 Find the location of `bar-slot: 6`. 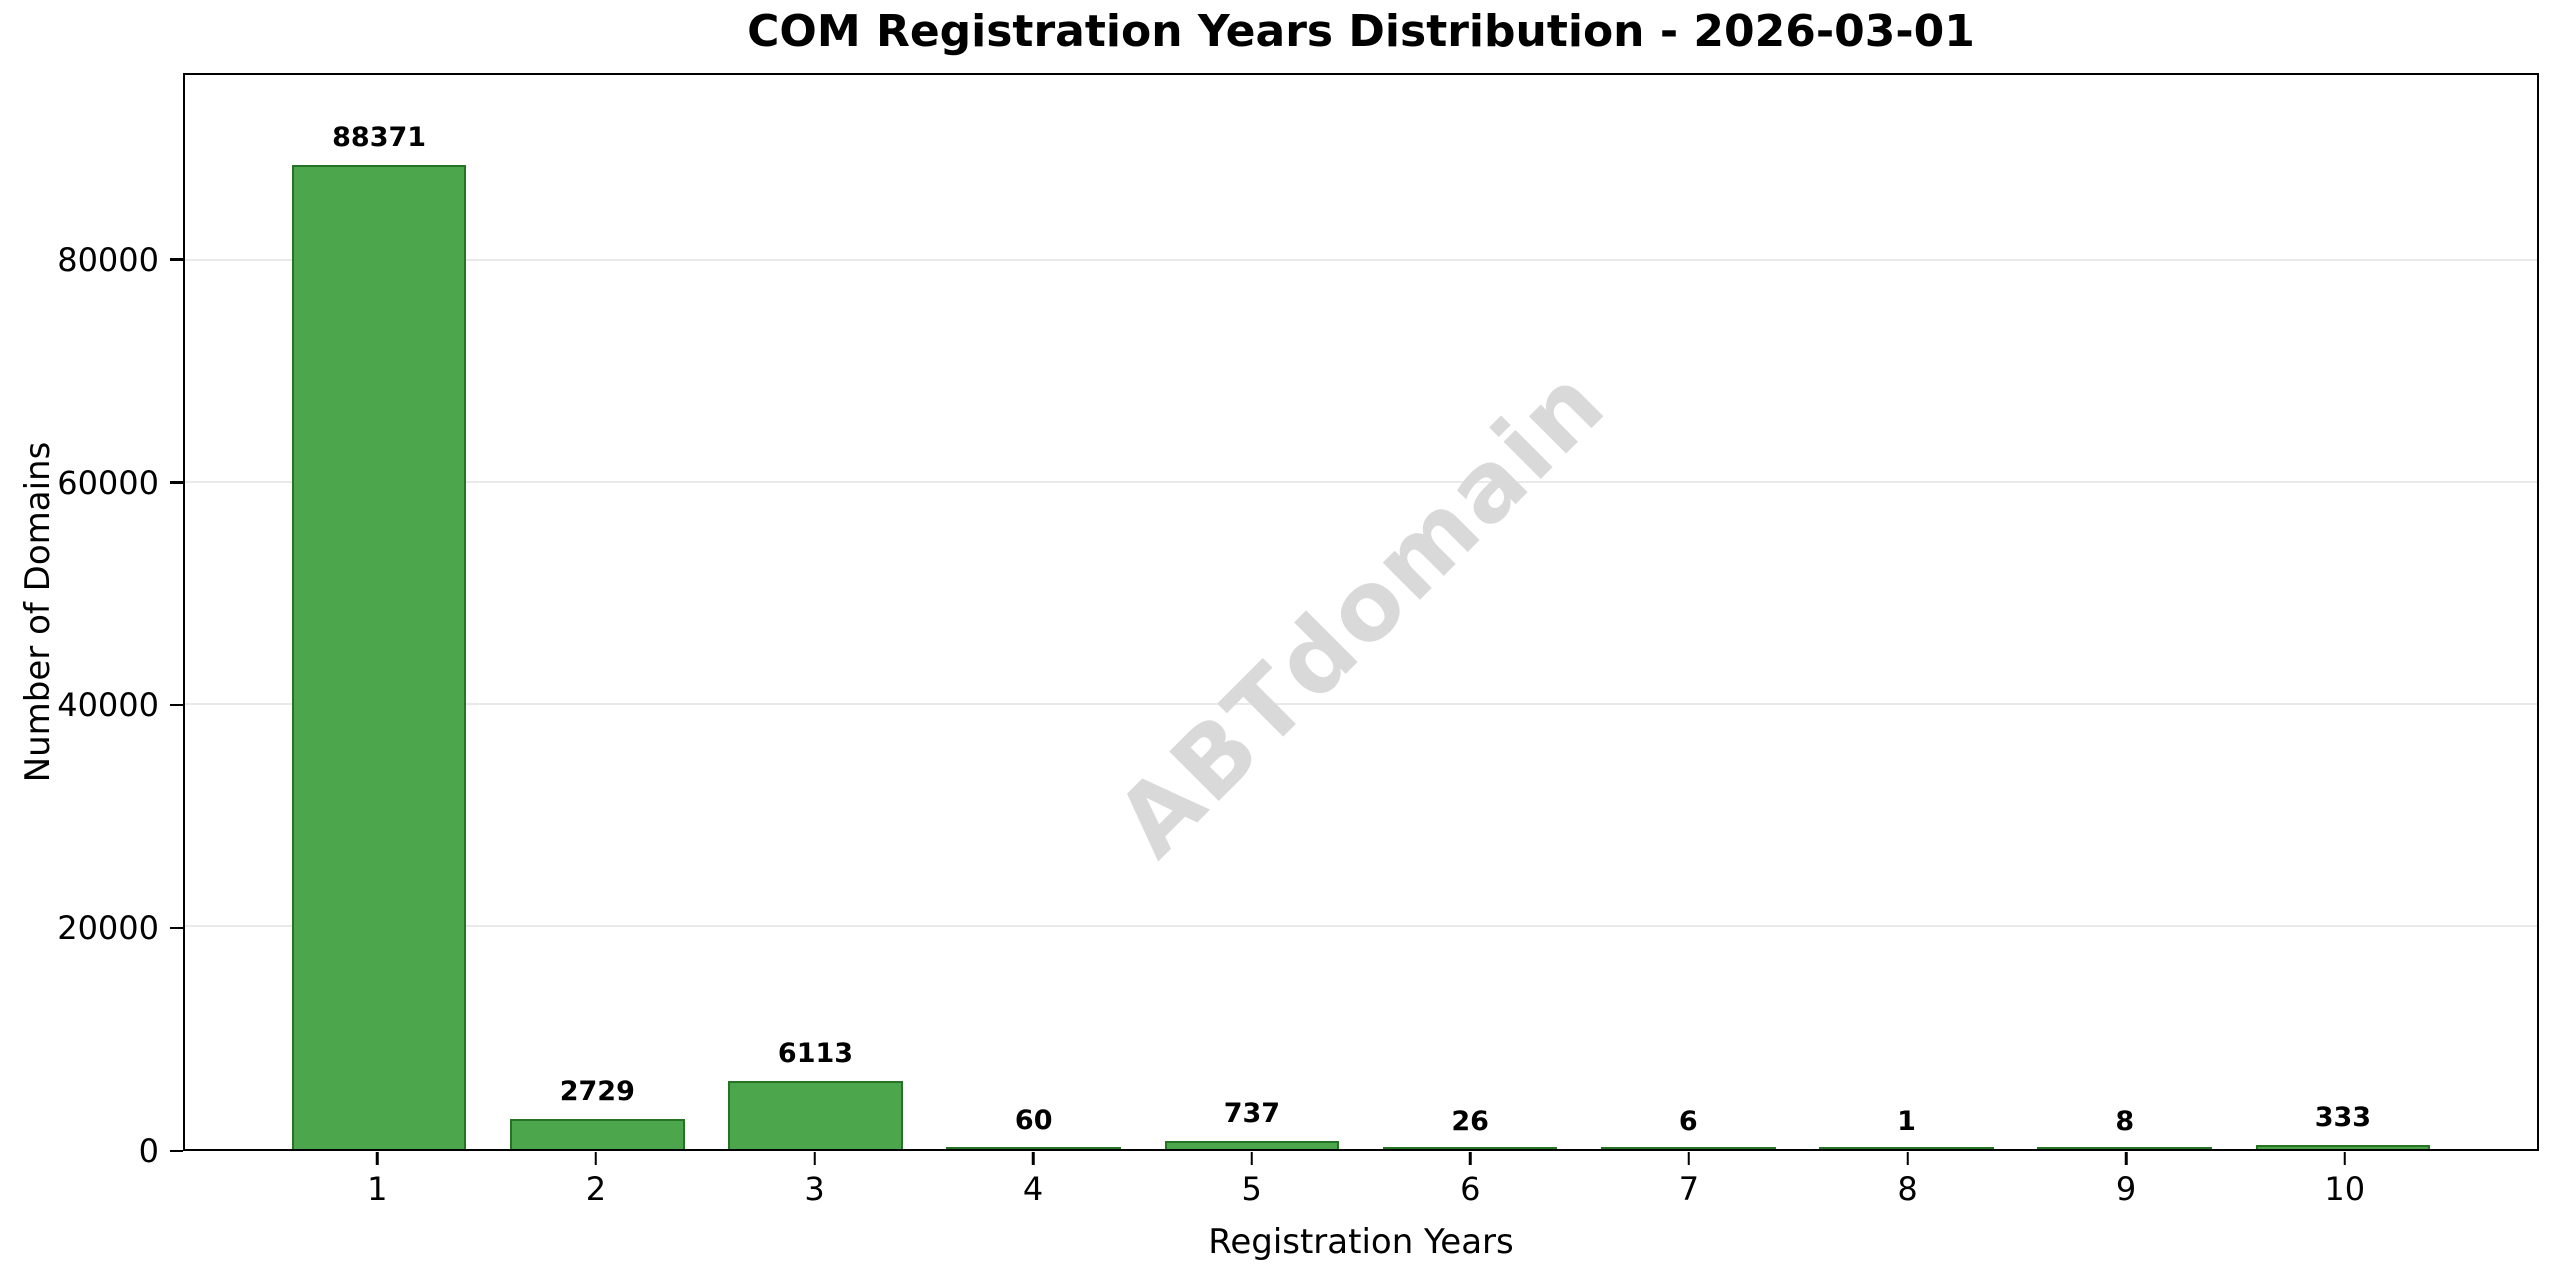

bar-slot: 6 is located at coordinates (1688, 612).